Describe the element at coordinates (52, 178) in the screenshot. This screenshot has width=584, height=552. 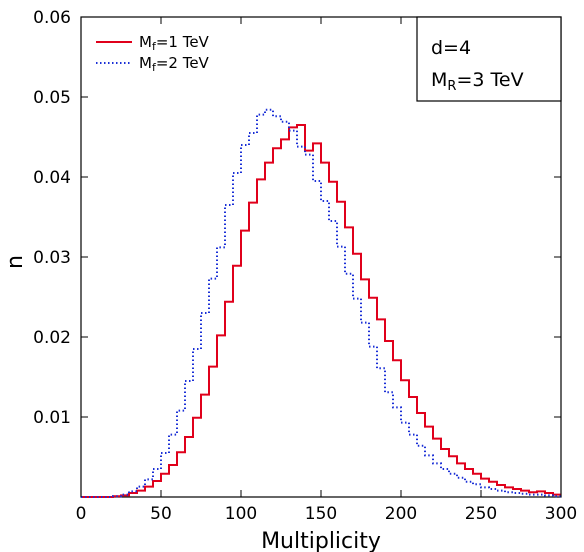
I see `y-tick-label: 0.04` at that location.